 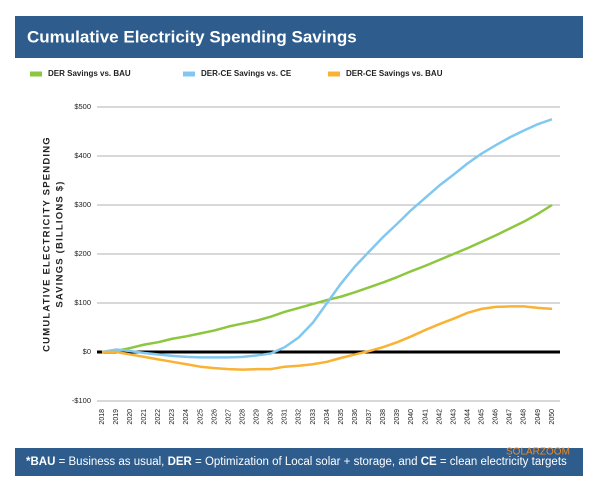 I want to click on y-tick-label: $100, so click(x=82, y=302).